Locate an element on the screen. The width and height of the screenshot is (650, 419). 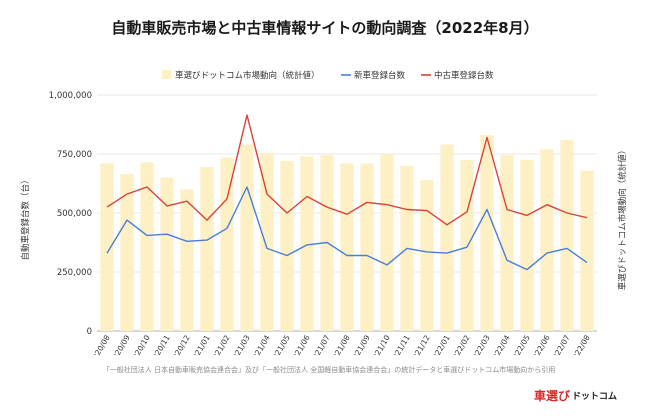
x-tick-label: '20/11 is located at coordinates (162, 345).